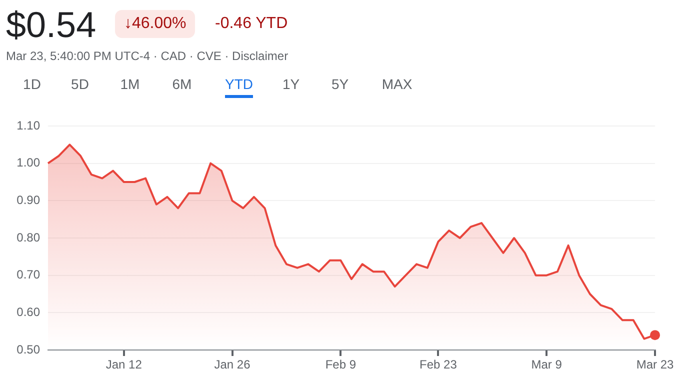 The image size is (687, 392). Describe the element at coordinates (32, 85) in the screenshot. I see `text: 1D` at that location.